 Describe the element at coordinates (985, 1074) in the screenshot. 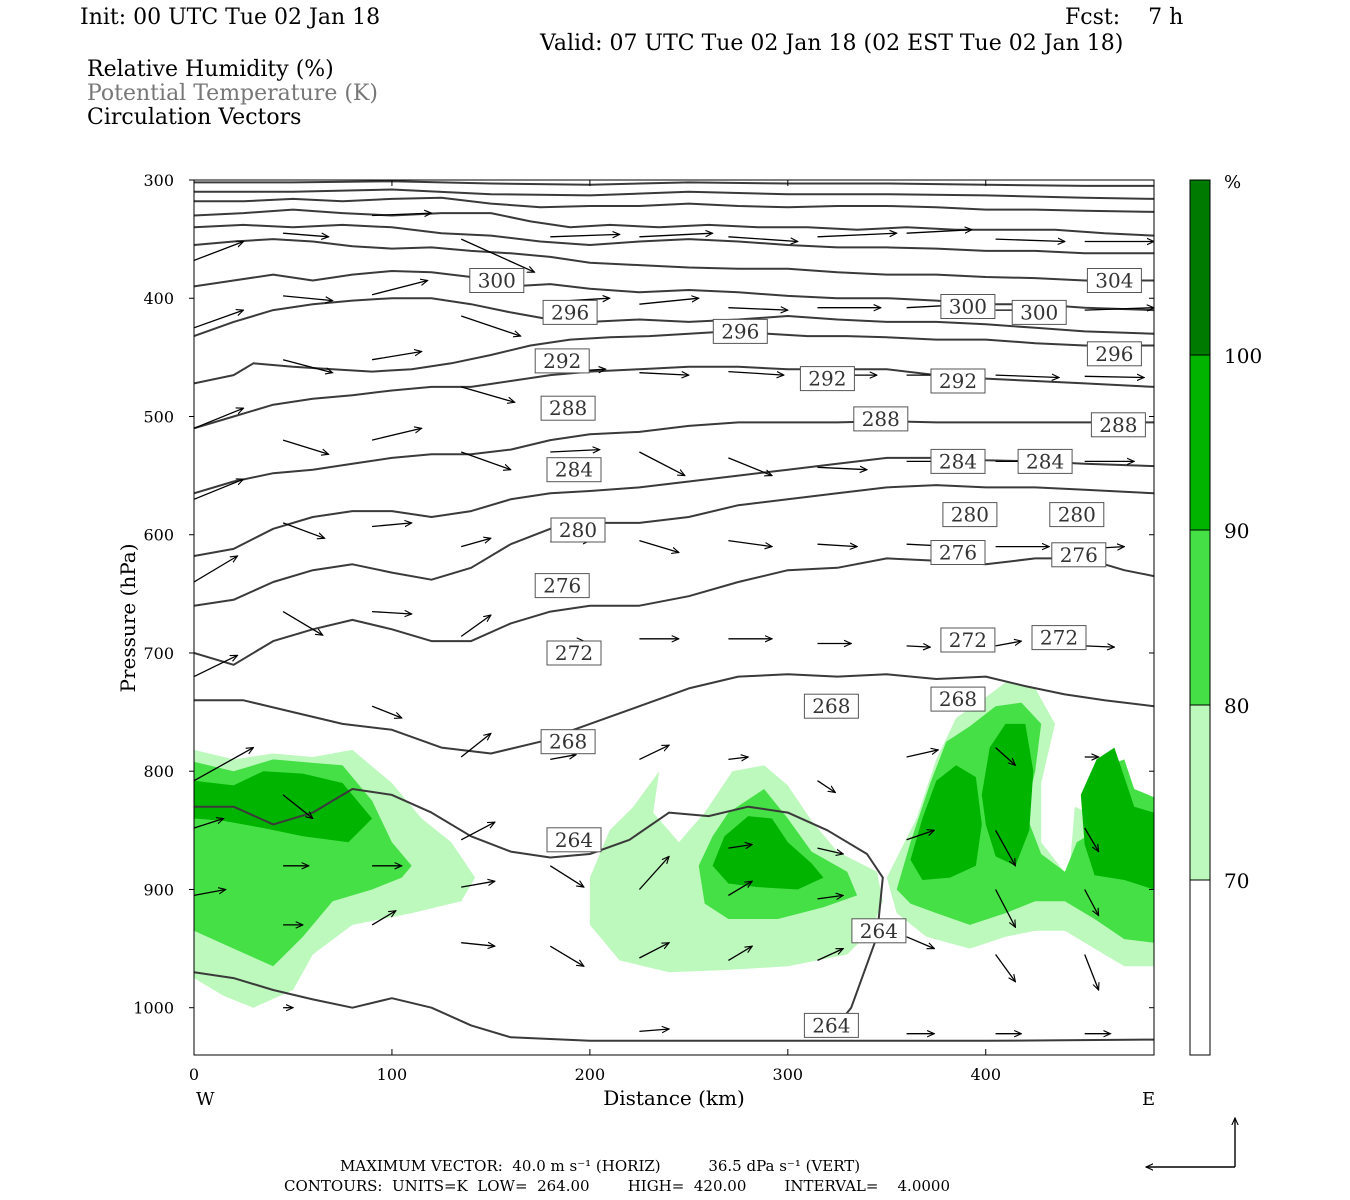

I see `x-tick-label: 400` at that location.